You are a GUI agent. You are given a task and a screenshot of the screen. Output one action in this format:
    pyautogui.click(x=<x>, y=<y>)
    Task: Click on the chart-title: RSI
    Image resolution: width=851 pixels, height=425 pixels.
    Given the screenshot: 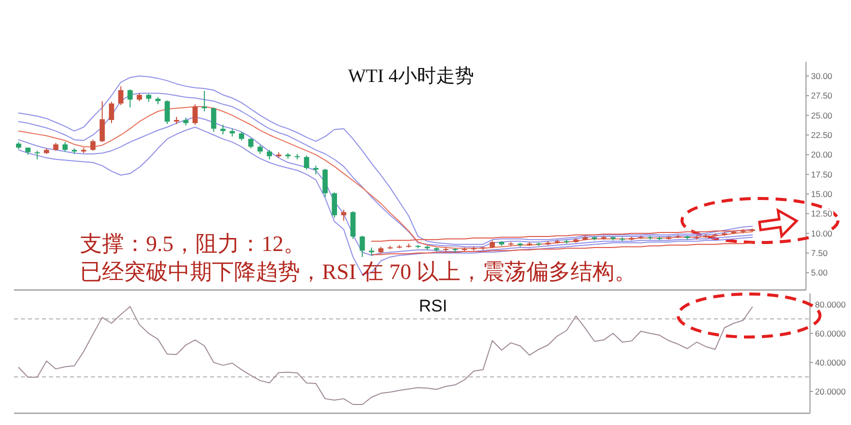 What is the action you would take?
    pyautogui.click(x=433, y=305)
    